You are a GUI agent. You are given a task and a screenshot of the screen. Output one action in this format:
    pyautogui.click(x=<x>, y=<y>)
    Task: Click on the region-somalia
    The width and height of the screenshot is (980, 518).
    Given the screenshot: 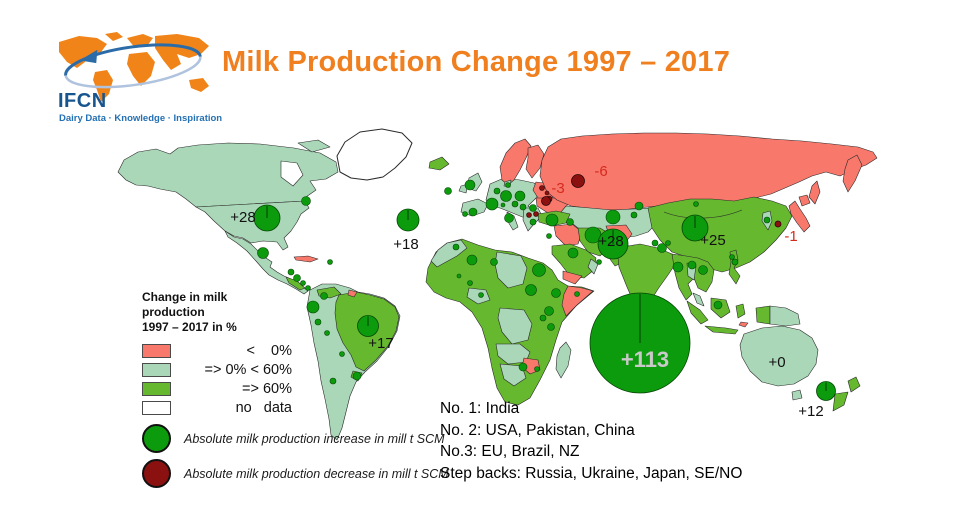 What is the action you would take?
    pyautogui.click(x=577, y=301)
    